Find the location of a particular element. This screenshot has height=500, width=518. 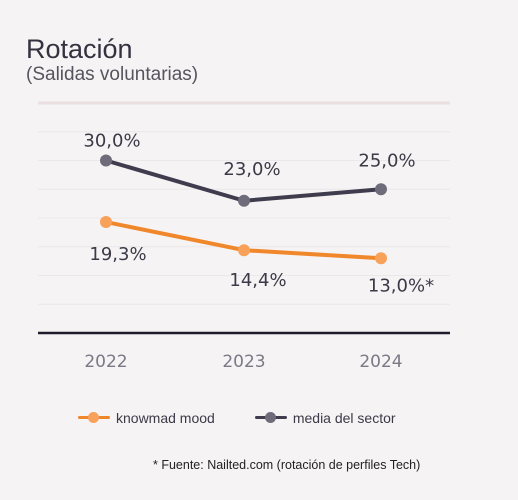

x-tick-label: 2023 is located at coordinates (243, 362).